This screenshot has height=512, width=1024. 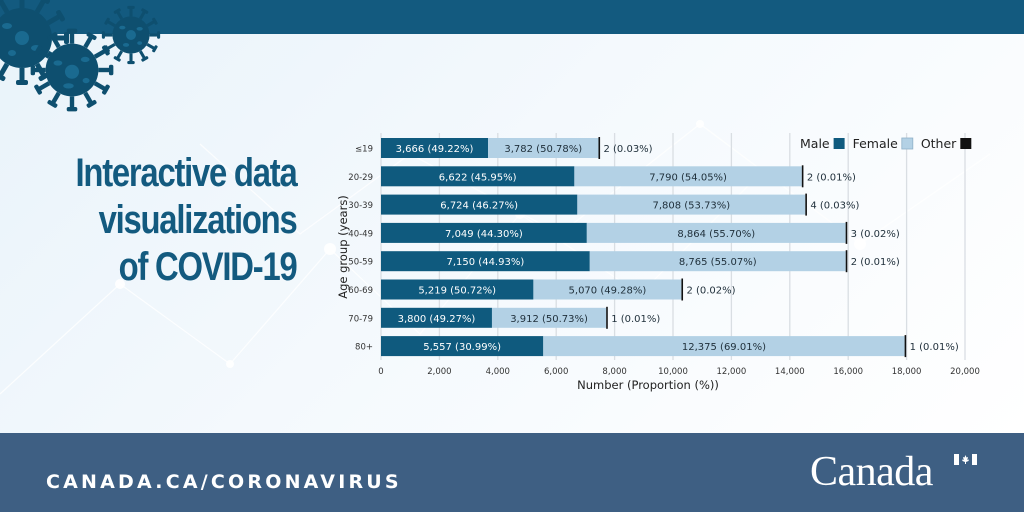 I want to click on bar-label-female: 7,808 (53.73%), so click(x=691, y=206).